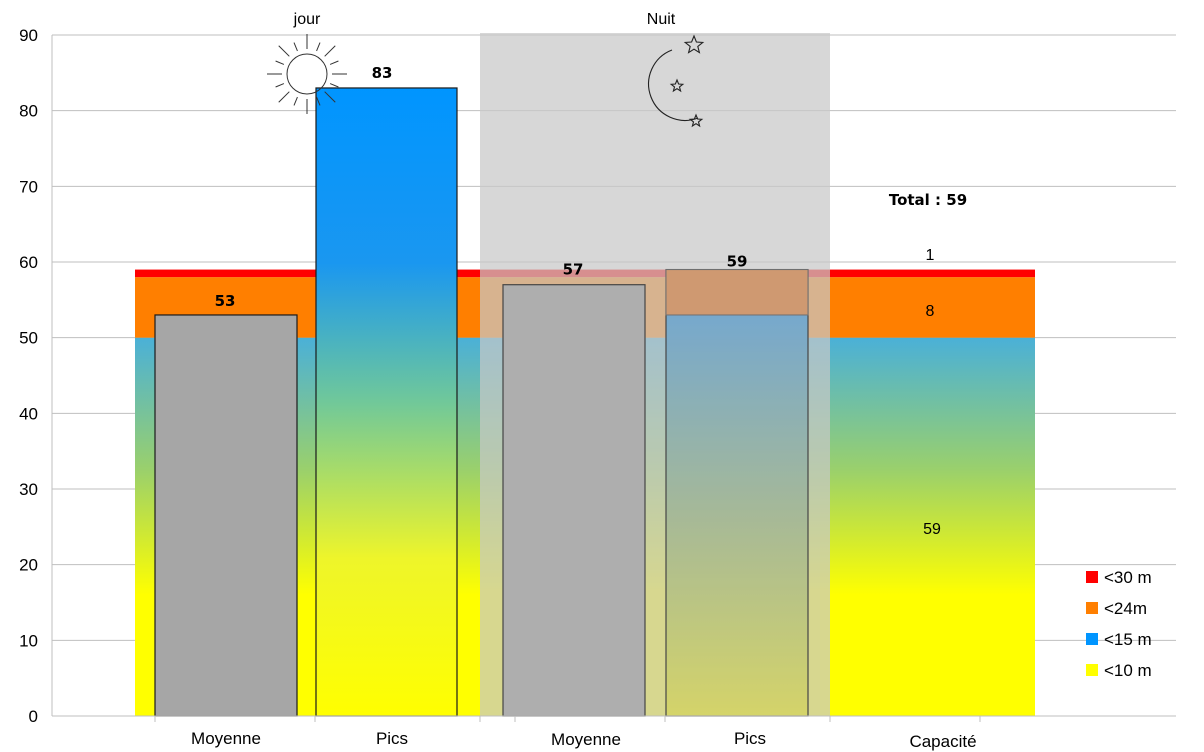 This screenshot has height=752, width=1204. I want to click on bar-value-label-2: 83, so click(382, 73).